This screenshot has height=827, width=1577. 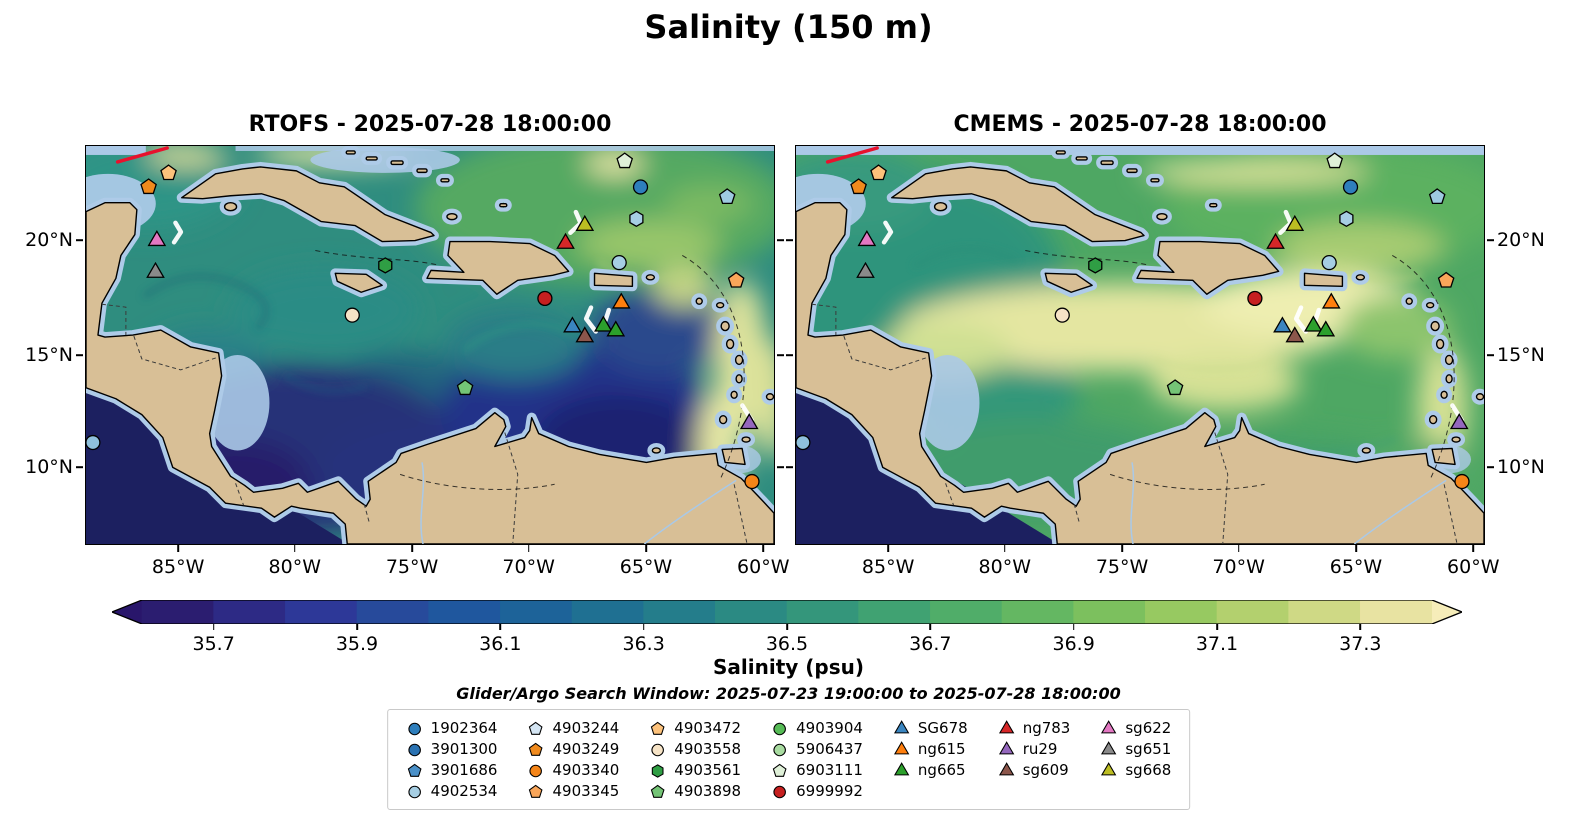 I want to click on marker-ru29, so click(x=749, y=421).